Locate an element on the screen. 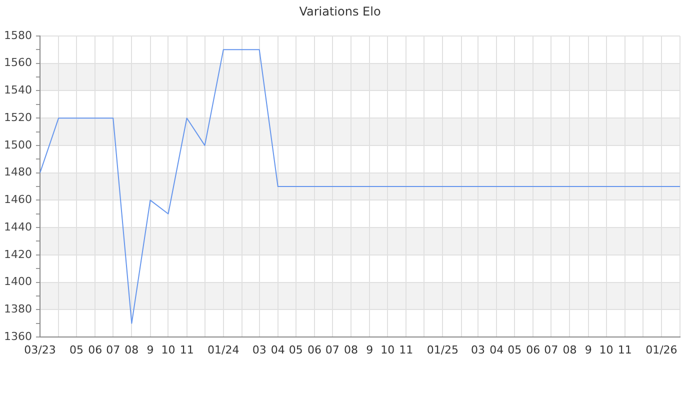 This screenshot has height=400, width=700. y-tick-label: 1400 is located at coordinates (18, 281).